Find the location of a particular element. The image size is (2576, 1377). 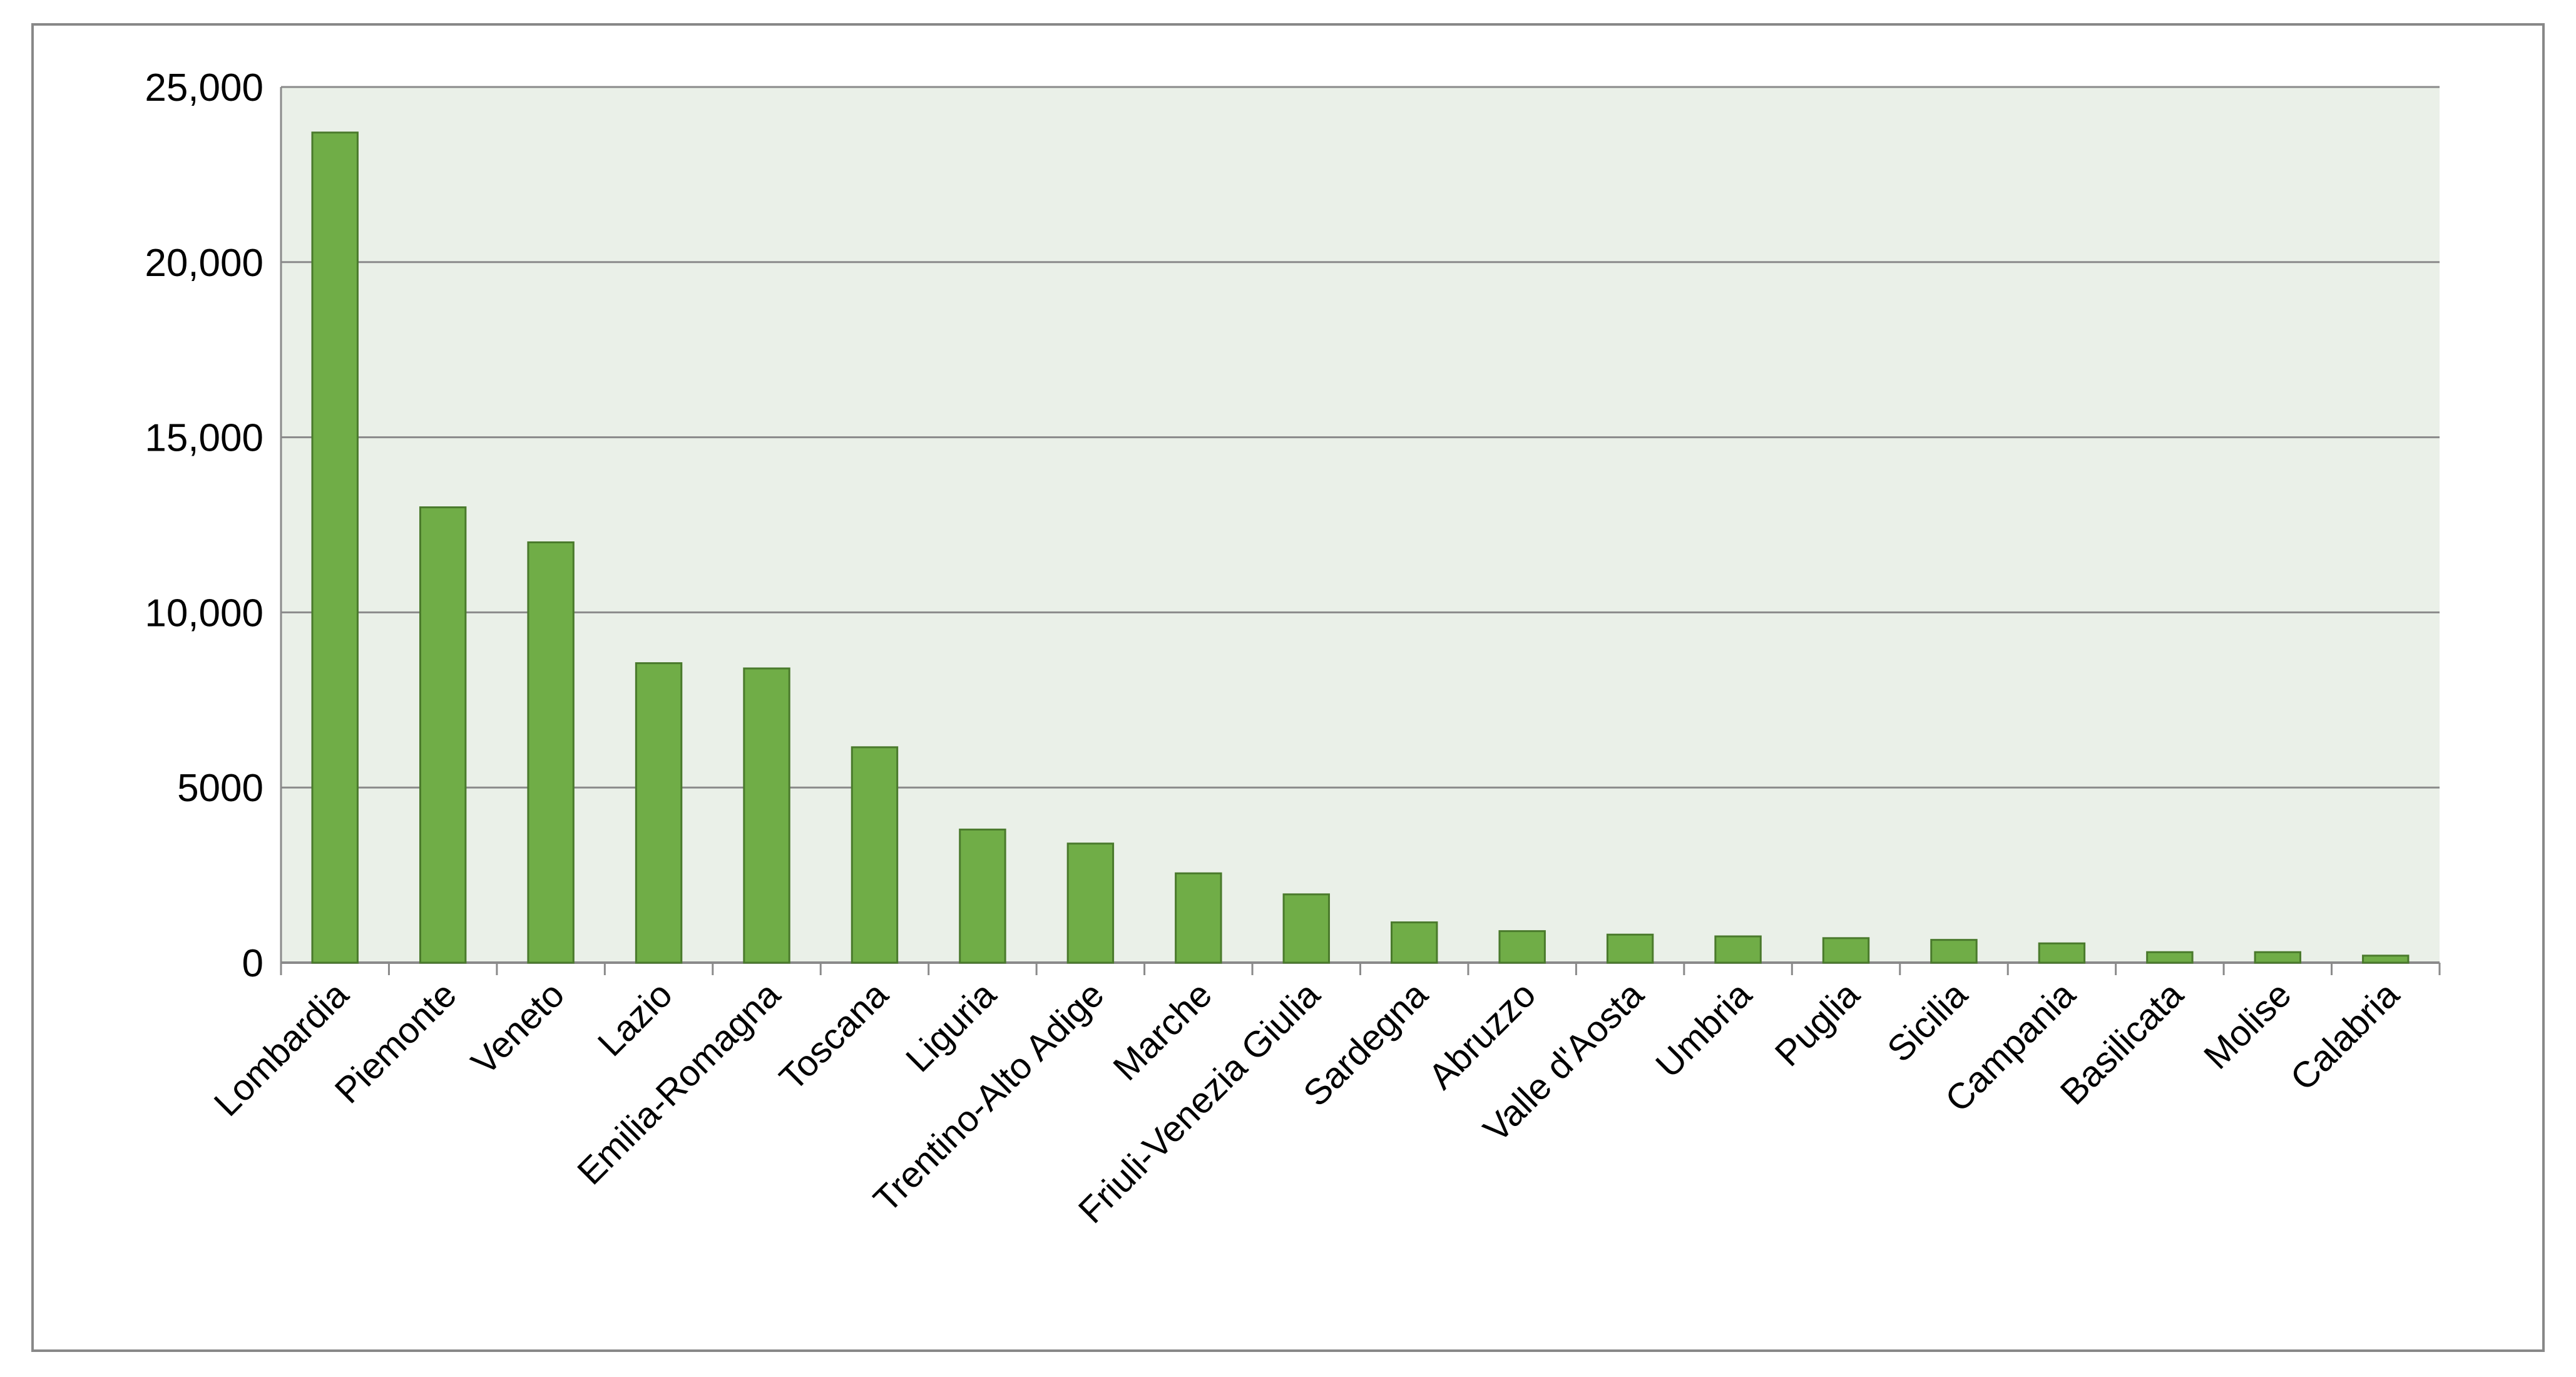

y-tick-label: 25,000 is located at coordinates (204, 88).